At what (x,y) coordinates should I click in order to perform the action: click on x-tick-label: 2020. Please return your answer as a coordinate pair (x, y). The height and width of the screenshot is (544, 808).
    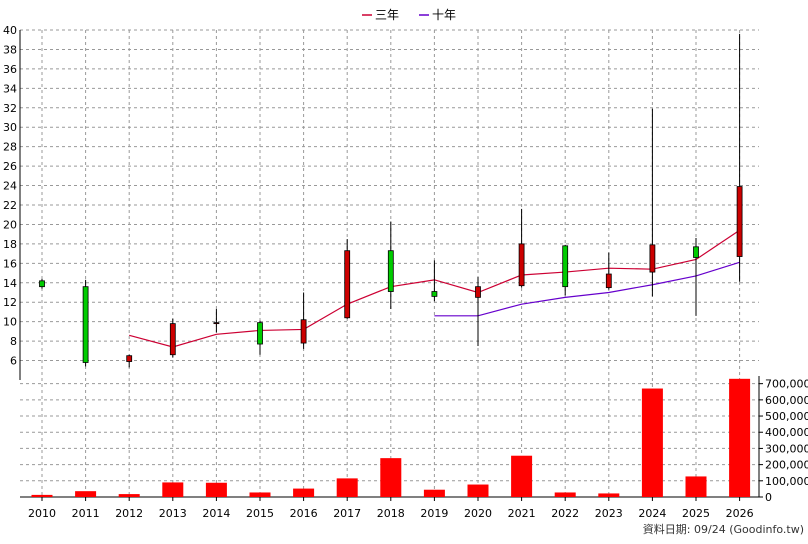
    Looking at the image, I should click on (478, 513).